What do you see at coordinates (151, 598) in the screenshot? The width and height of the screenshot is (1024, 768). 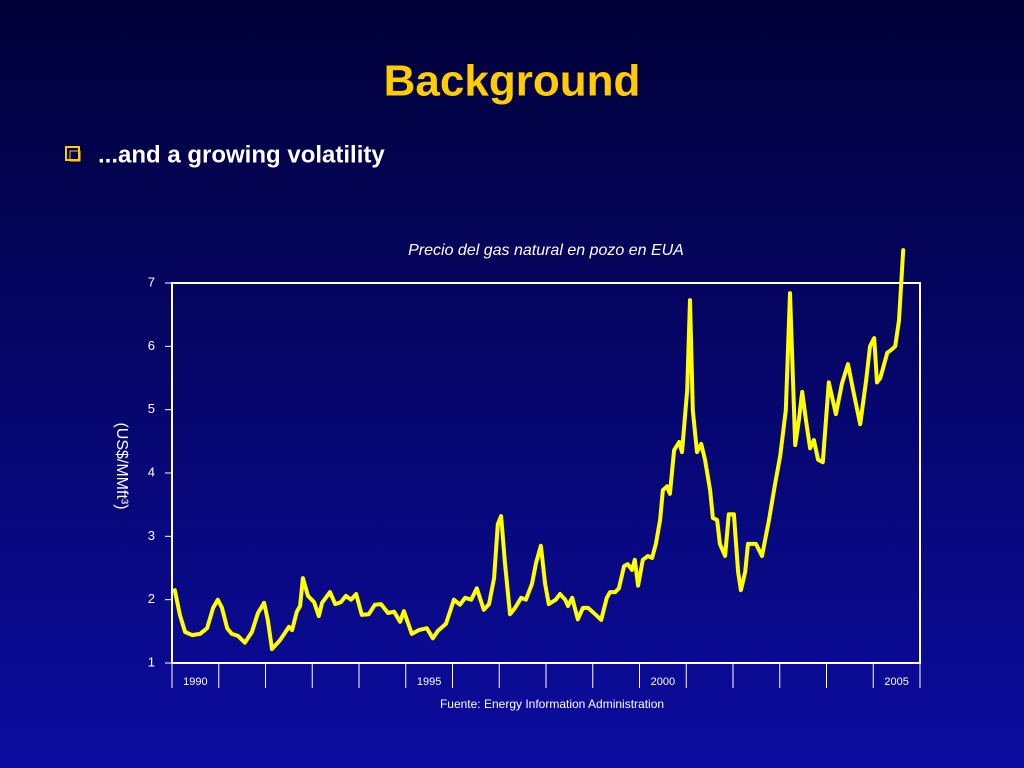 I see `y-tick-label: 2` at bounding box center [151, 598].